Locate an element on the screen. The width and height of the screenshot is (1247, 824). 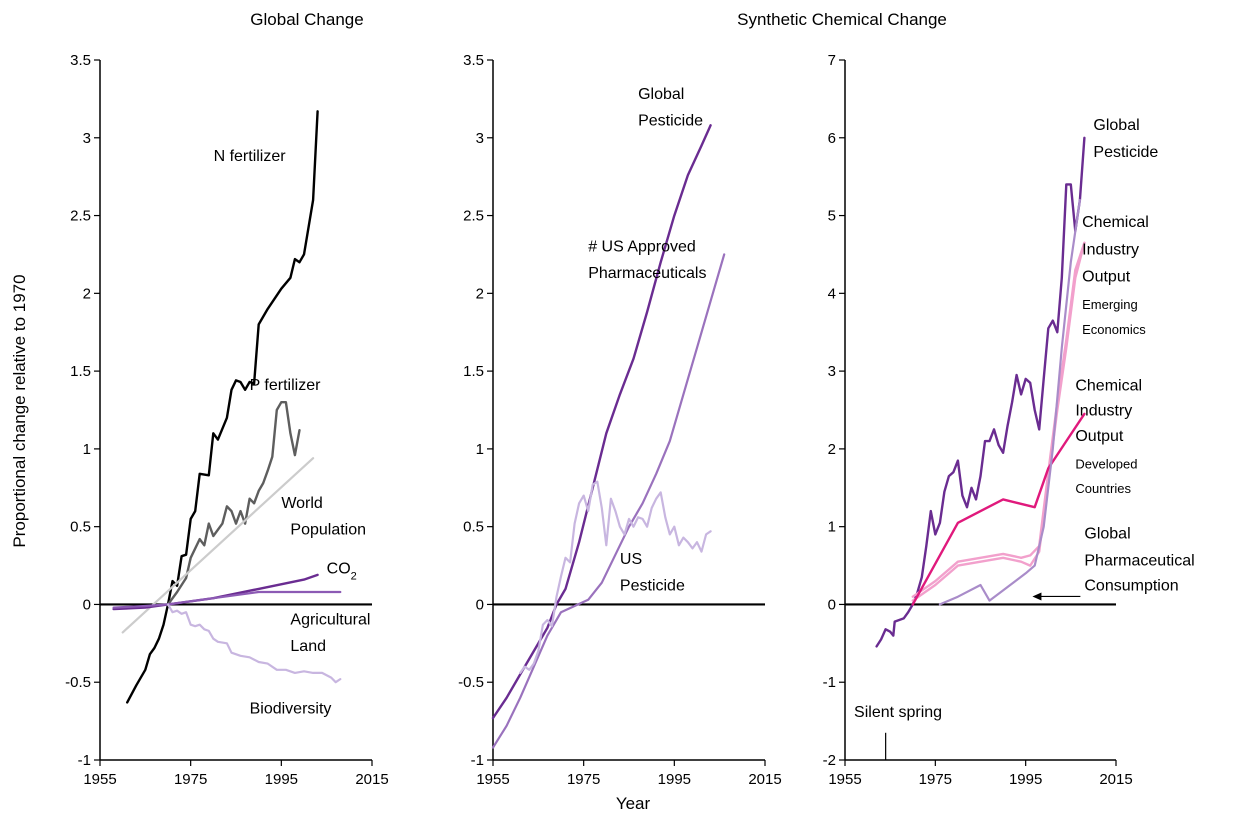
series-label: P fertilizer is located at coordinates (286, 385).